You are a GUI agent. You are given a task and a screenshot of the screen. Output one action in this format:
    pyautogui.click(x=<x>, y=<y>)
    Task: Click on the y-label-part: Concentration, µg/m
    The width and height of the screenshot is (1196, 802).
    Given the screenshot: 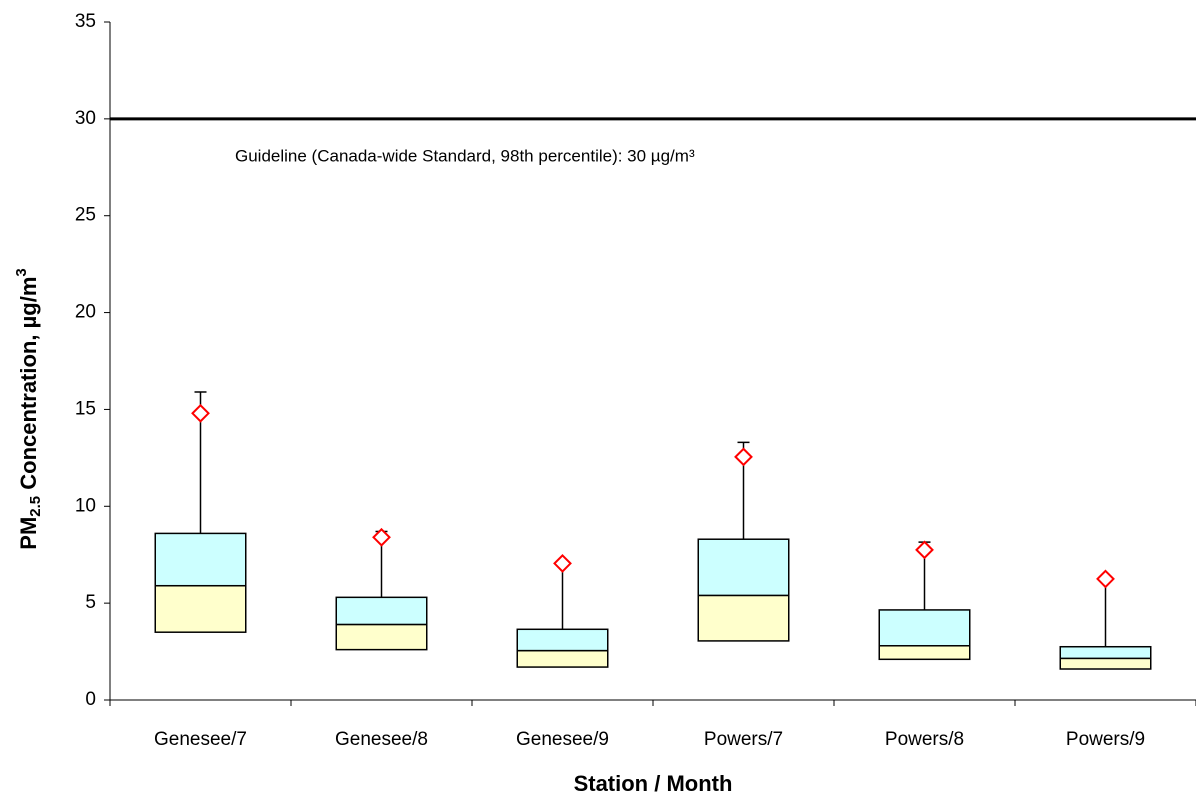 What is the action you would take?
    pyautogui.click(x=28, y=386)
    